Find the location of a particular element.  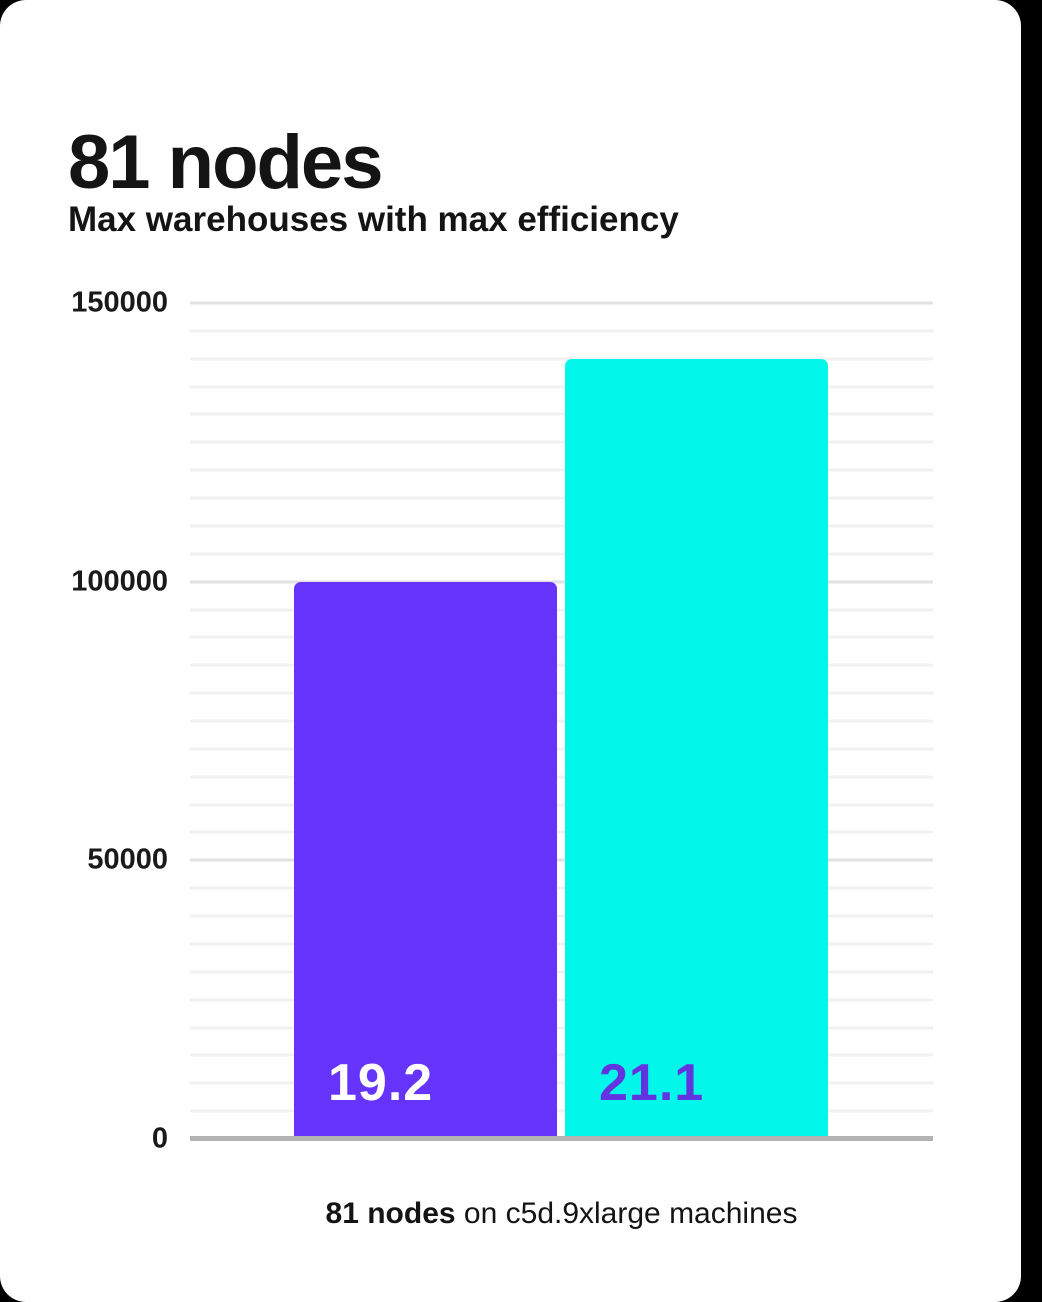

y-axis-tick-labels: 0 50000 100000 150000 is located at coordinates (84, 720).